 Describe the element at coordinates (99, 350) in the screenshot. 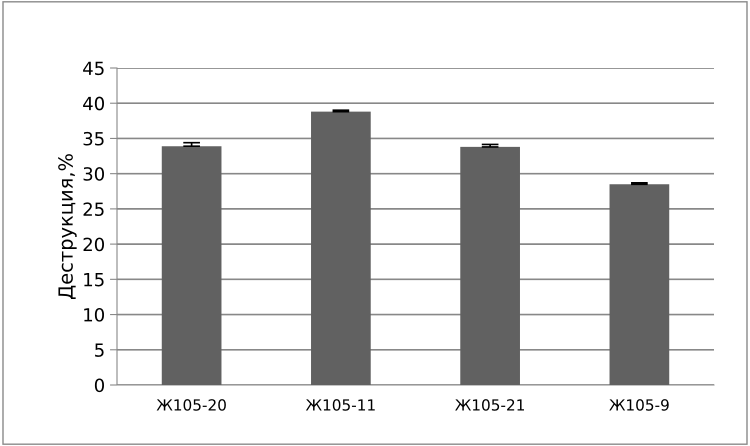

I see `y-tick-label: 5` at that location.